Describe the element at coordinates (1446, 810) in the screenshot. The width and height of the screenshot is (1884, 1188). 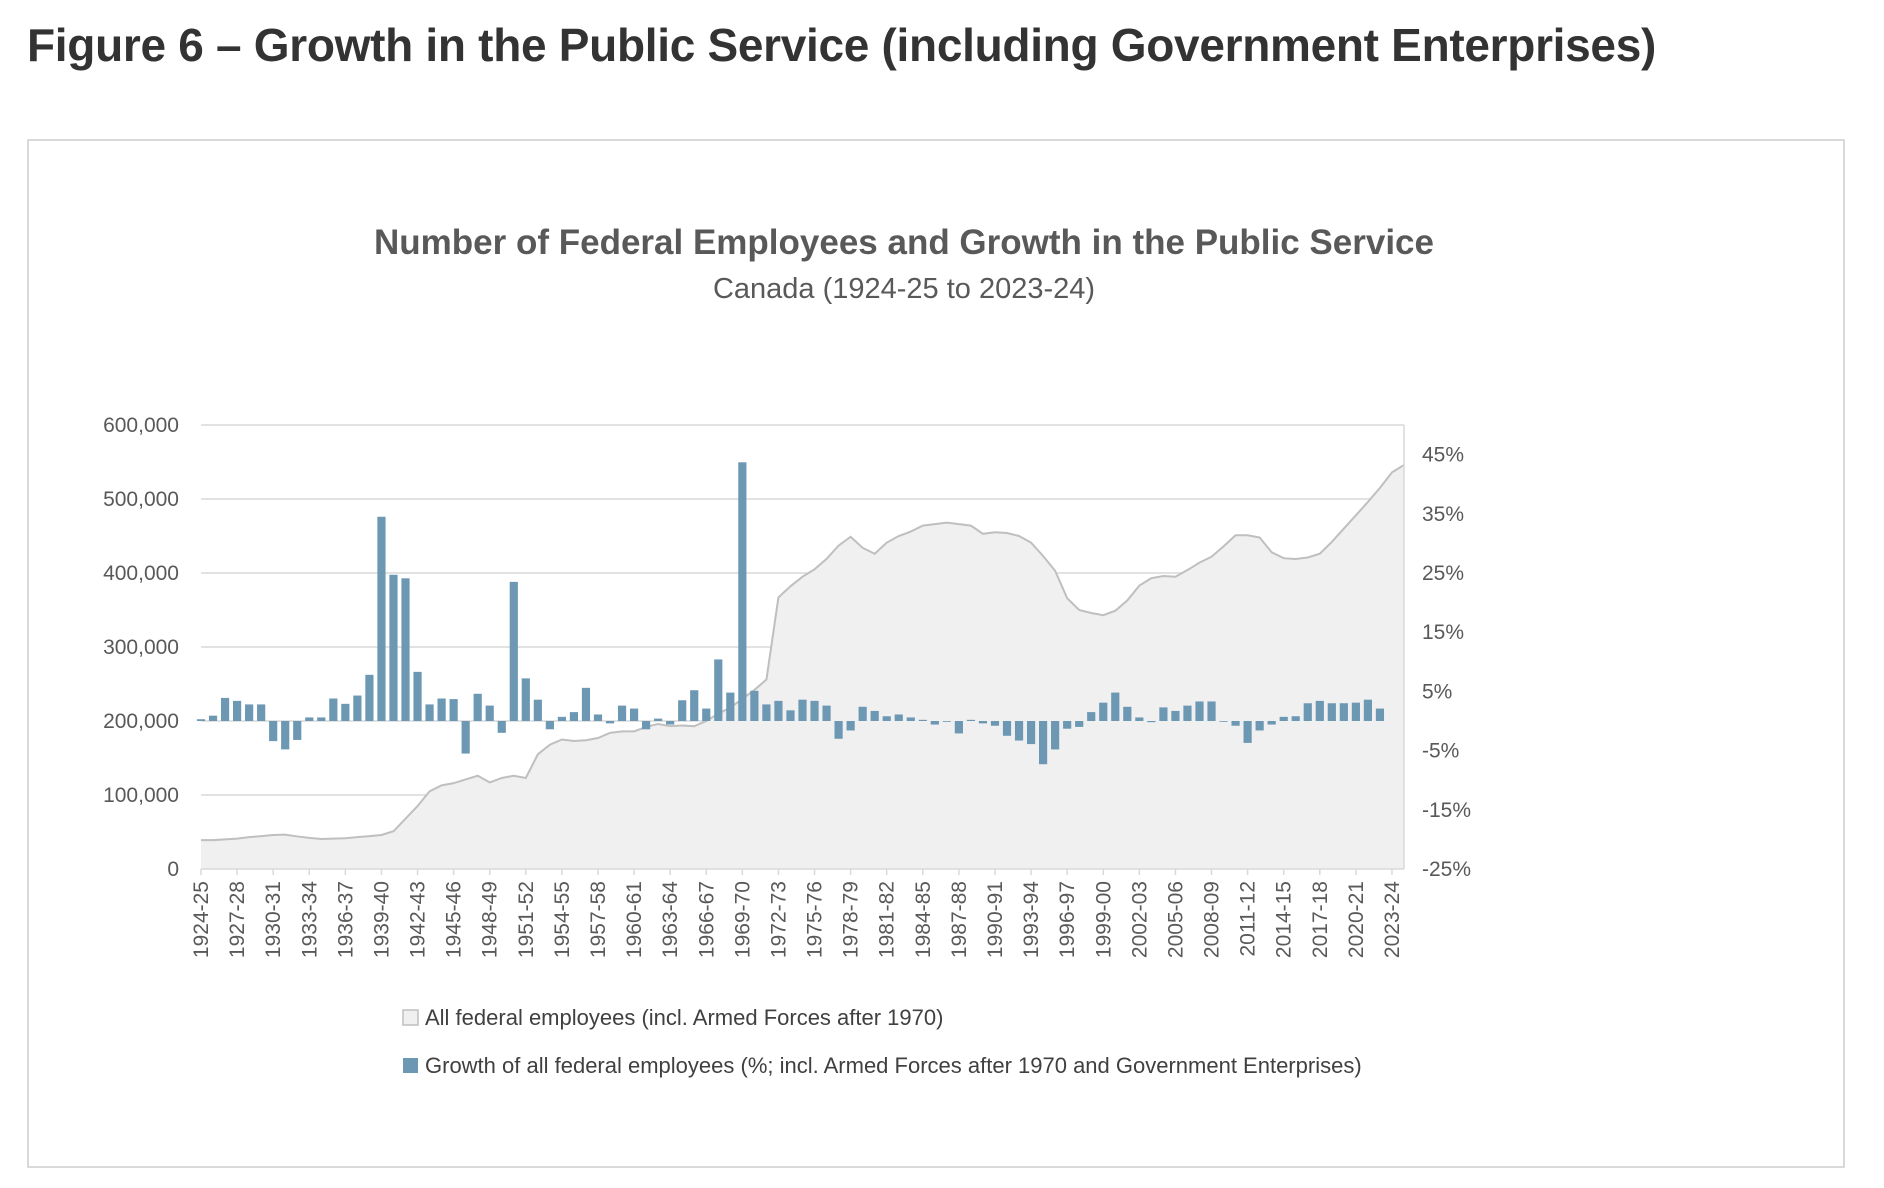
I see `right-tick-label: -15%` at that location.